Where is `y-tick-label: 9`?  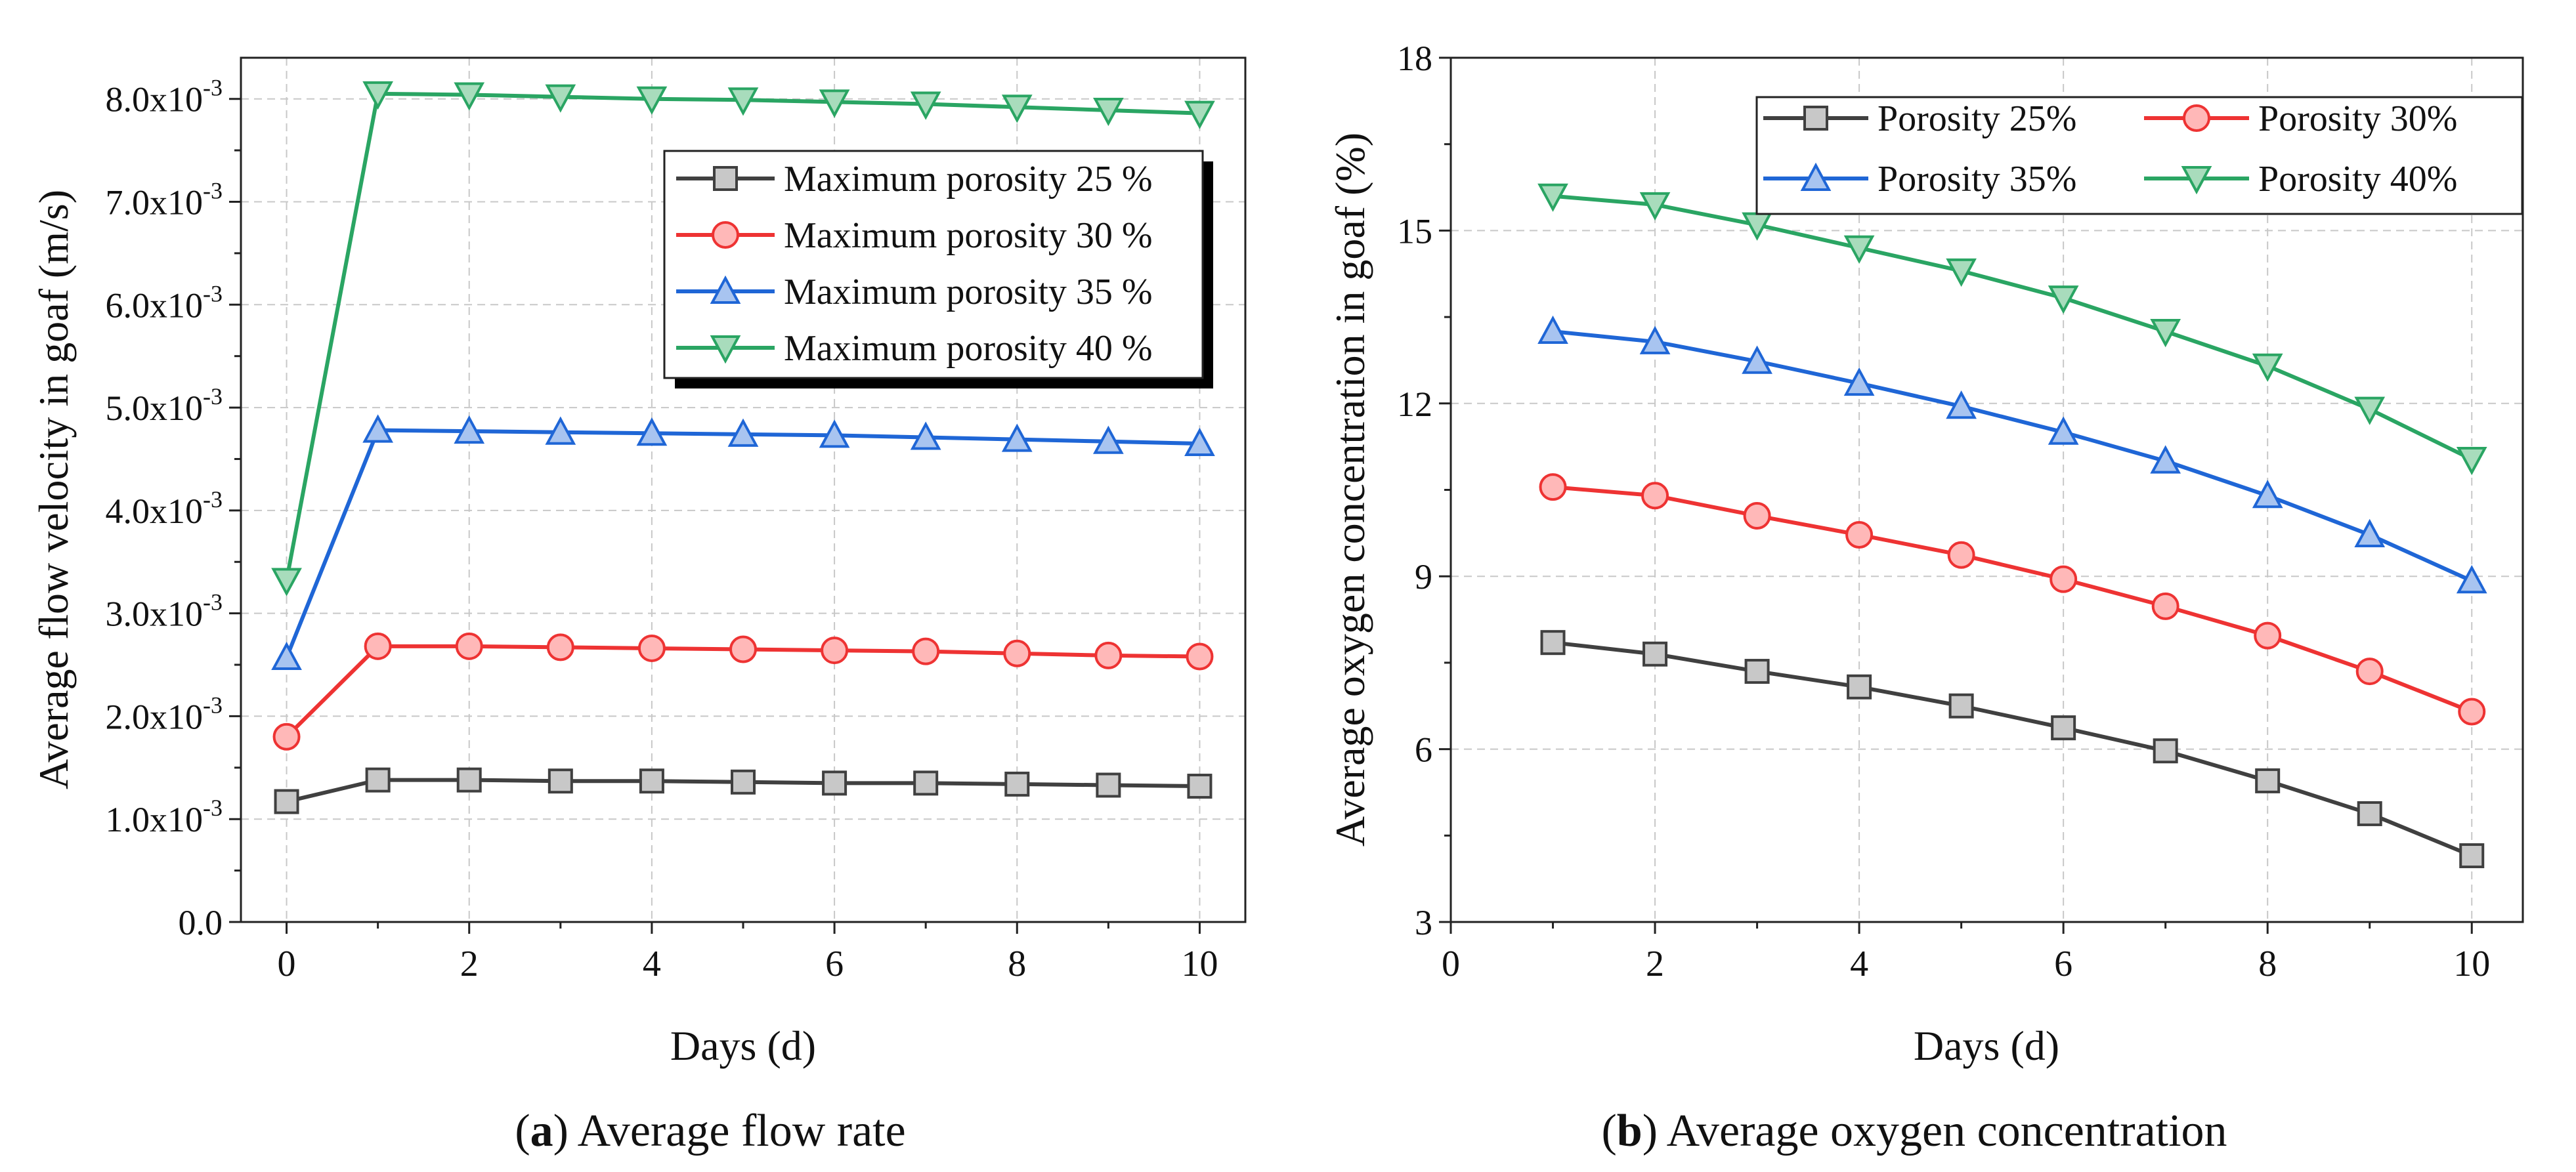 y-tick-label: 9 is located at coordinates (1423, 576).